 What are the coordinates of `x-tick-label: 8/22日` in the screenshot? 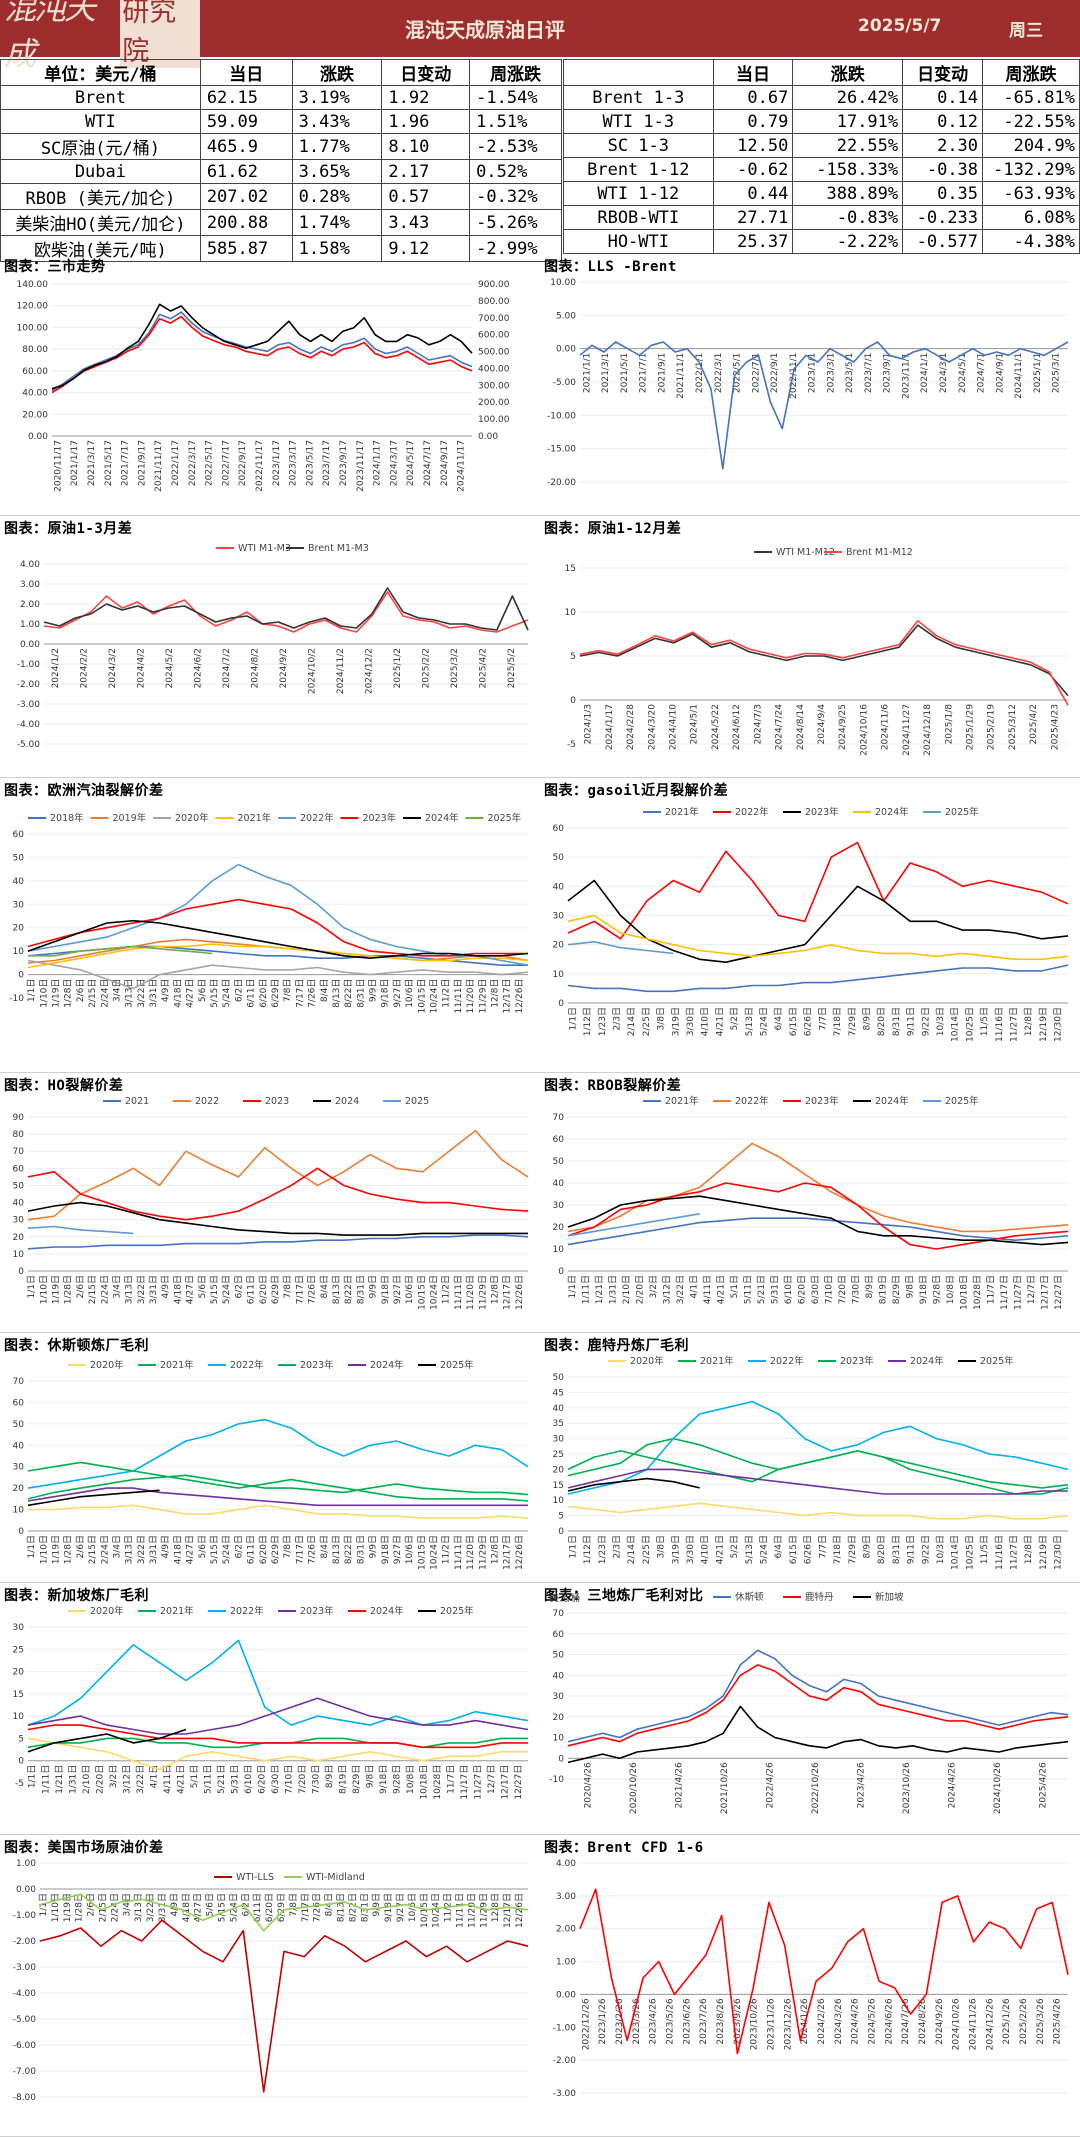 It's located at (348, 1549).